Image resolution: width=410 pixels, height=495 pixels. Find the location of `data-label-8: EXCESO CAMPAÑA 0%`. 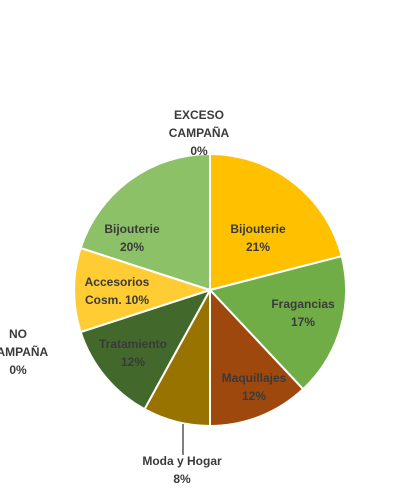

data-label-8: EXCESO CAMPAÑA 0% is located at coordinates (199, 133).